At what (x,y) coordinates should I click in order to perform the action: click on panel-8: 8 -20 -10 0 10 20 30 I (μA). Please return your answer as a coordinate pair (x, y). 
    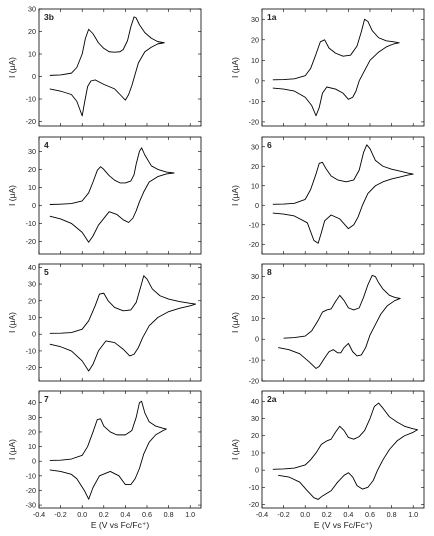
    Looking at the image, I should click on (327, 324).